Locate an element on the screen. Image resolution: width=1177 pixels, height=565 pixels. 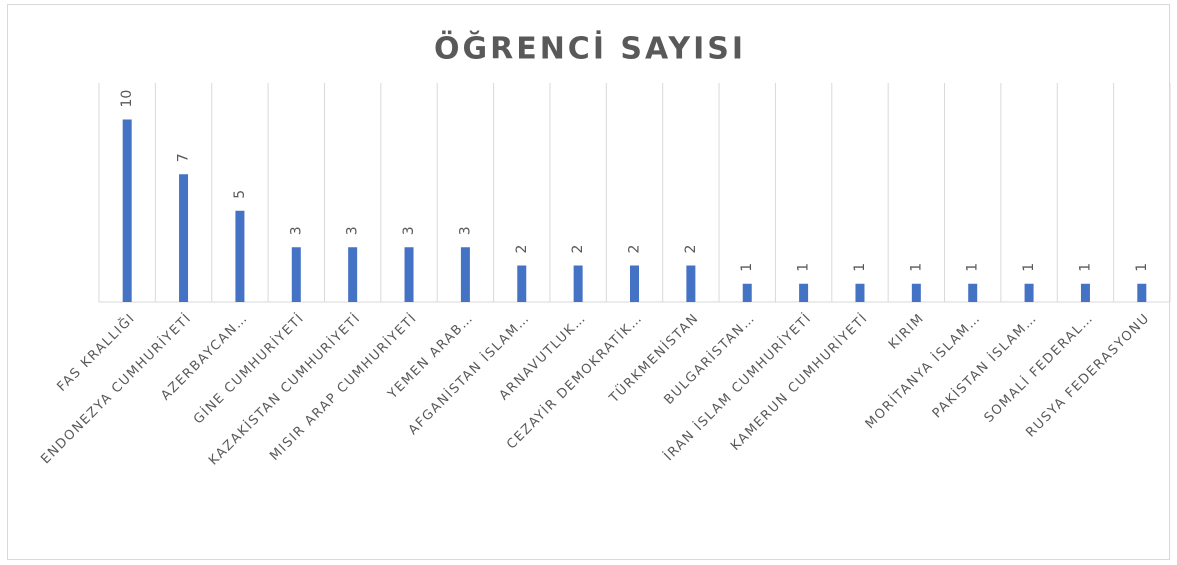
data-label: 10 is located at coordinates (127, 99).